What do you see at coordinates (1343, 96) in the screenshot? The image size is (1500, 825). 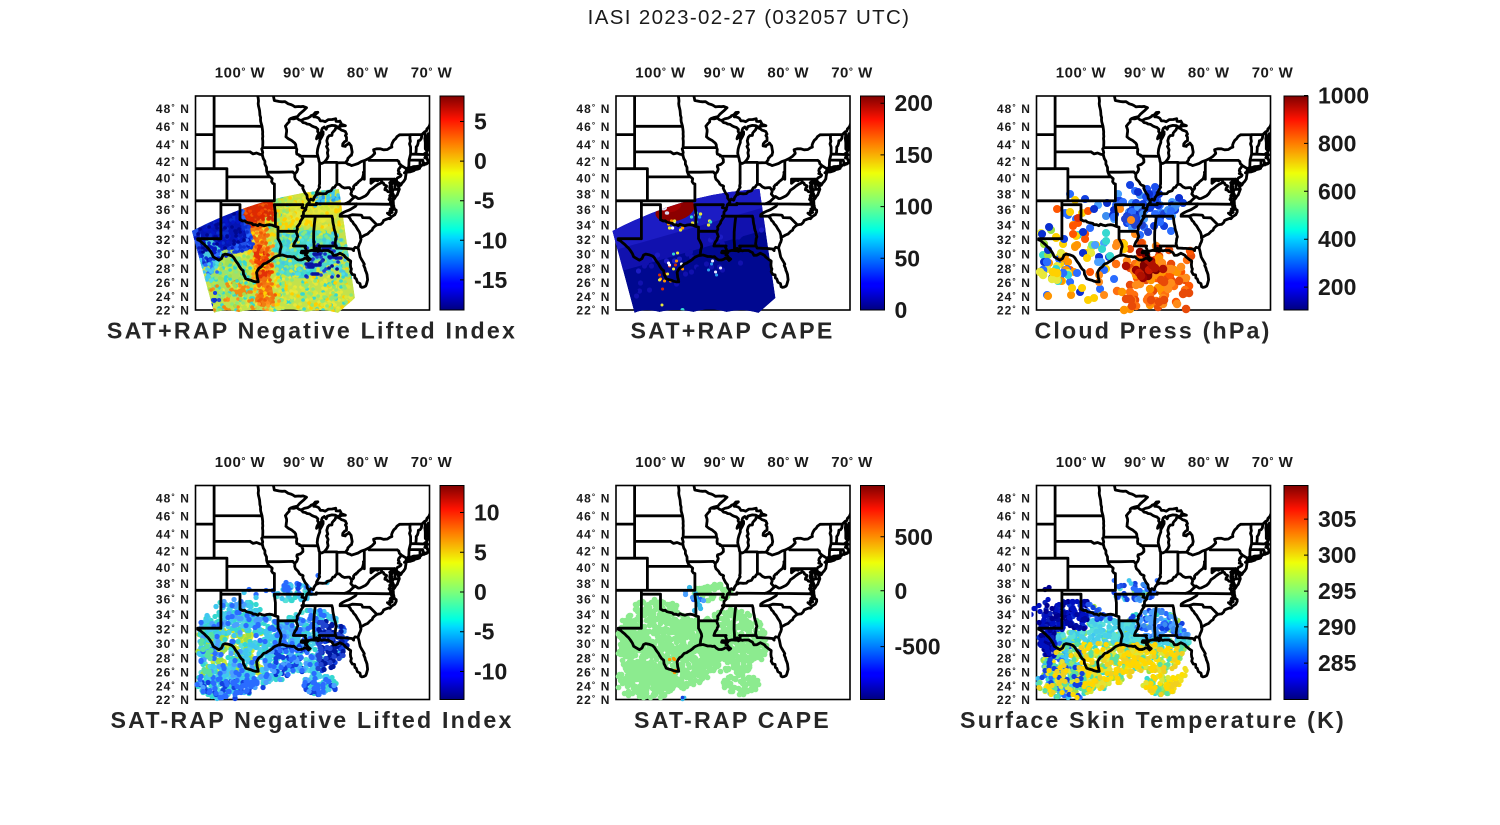 I see `svg-text: 1000` at bounding box center [1343, 96].